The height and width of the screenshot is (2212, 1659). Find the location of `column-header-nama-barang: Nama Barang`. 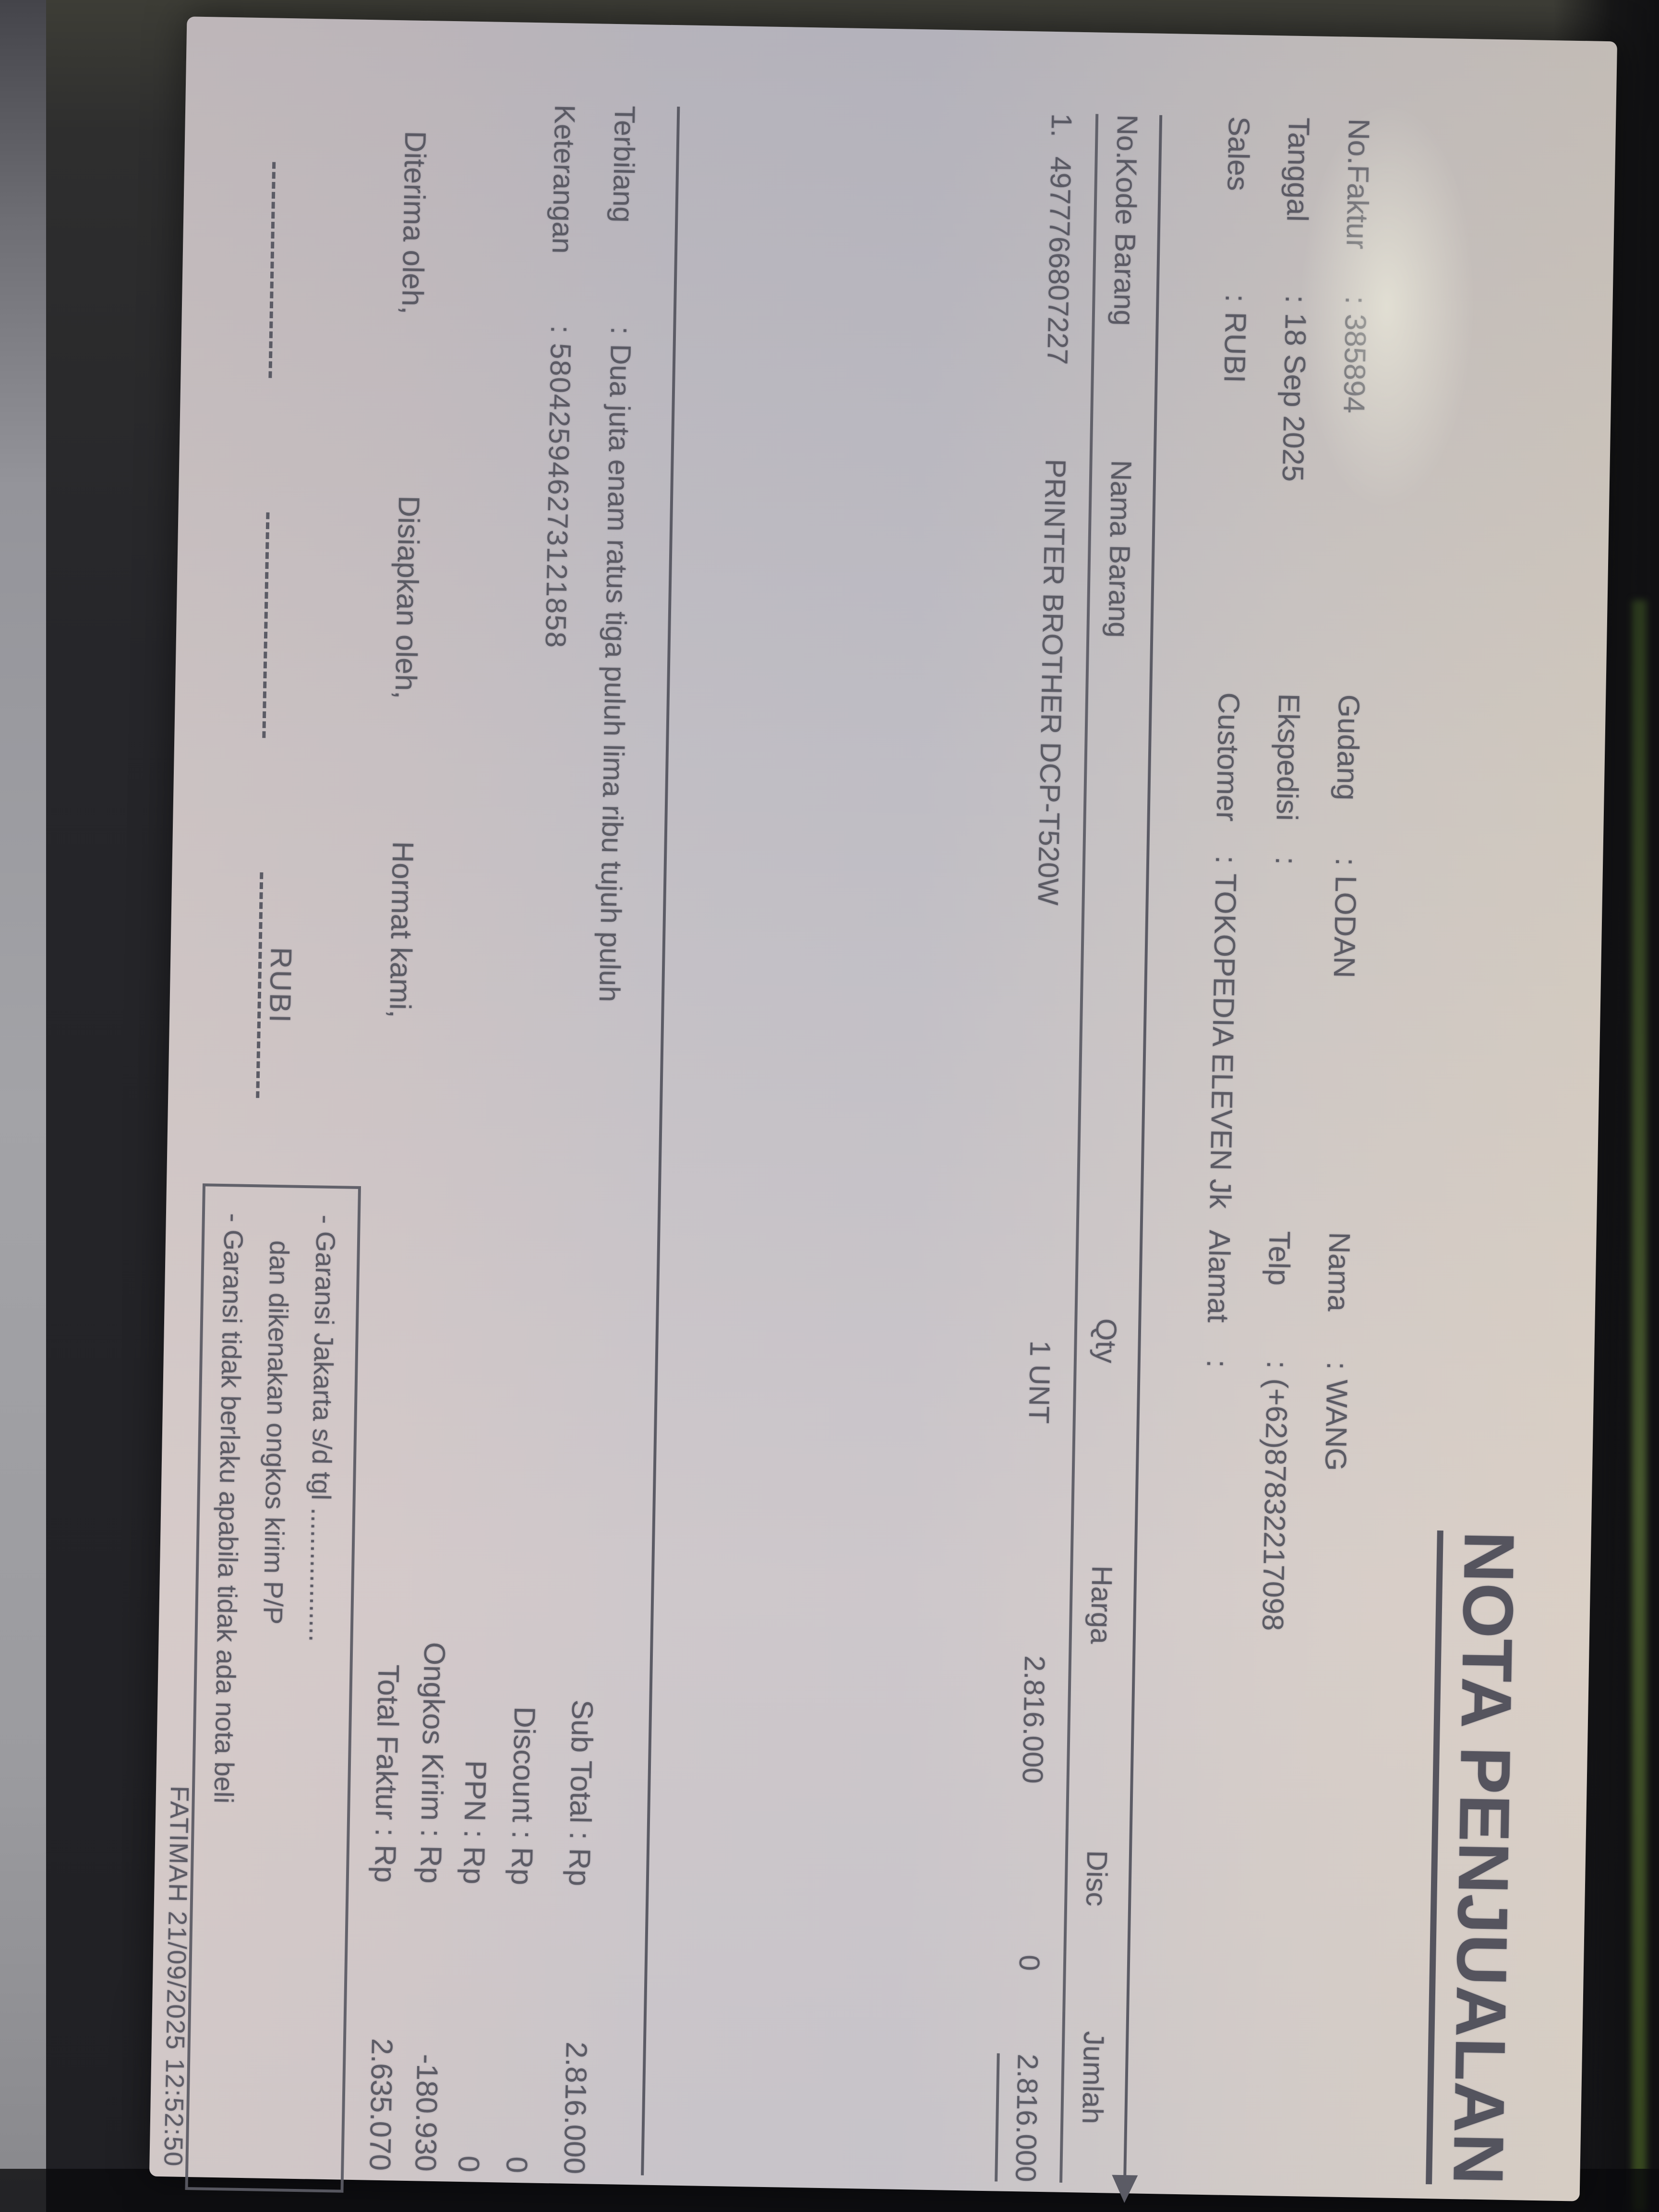

column-header-nama-barang: Nama Barang is located at coordinates (1120, 548).